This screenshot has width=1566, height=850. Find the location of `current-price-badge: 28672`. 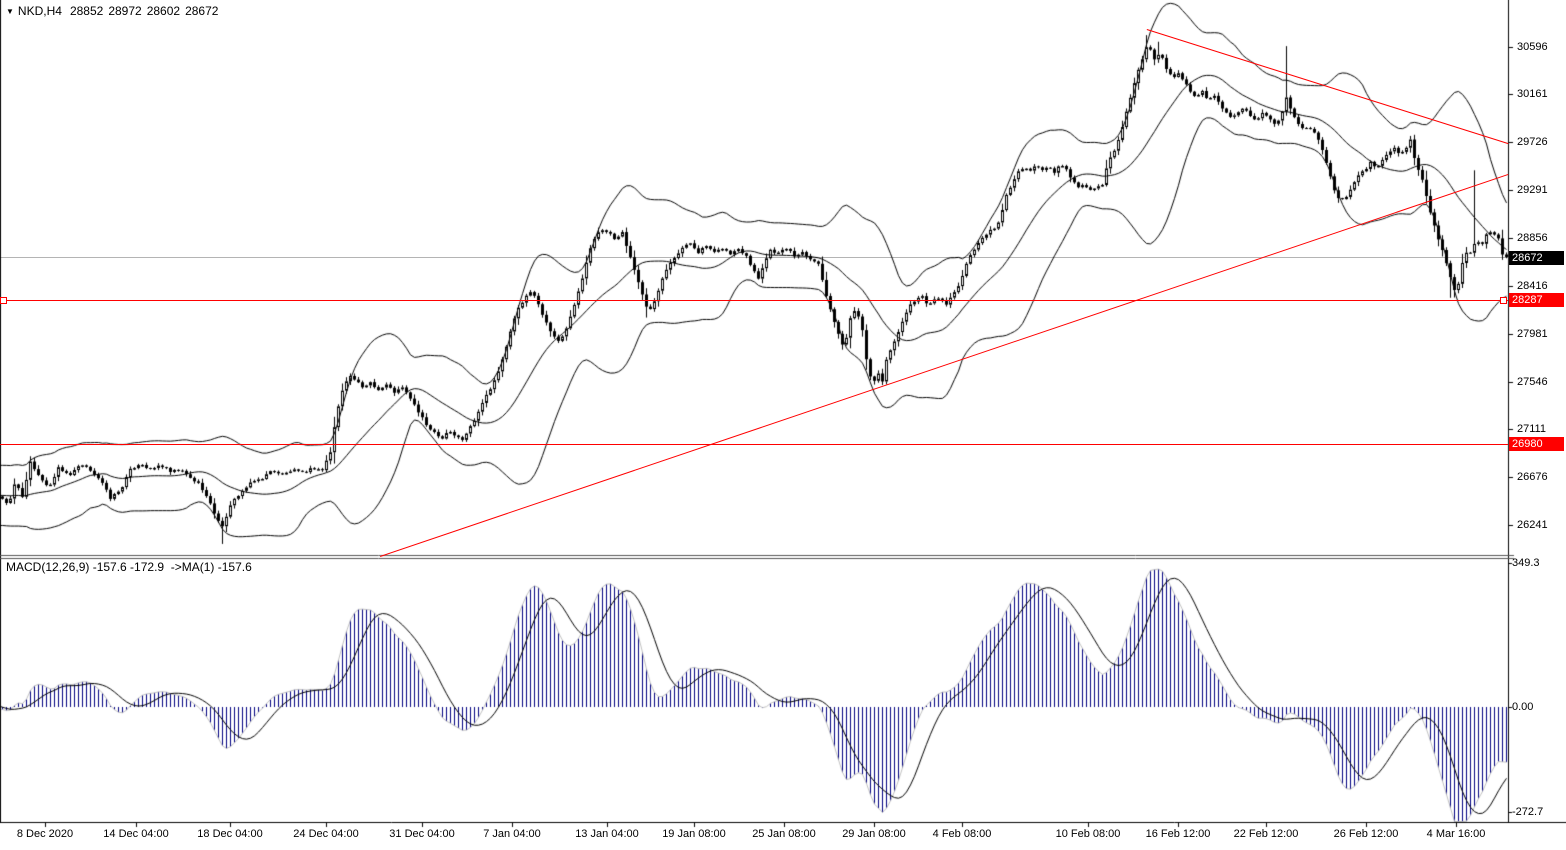

current-price-badge: 28672 is located at coordinates (1536, 258).